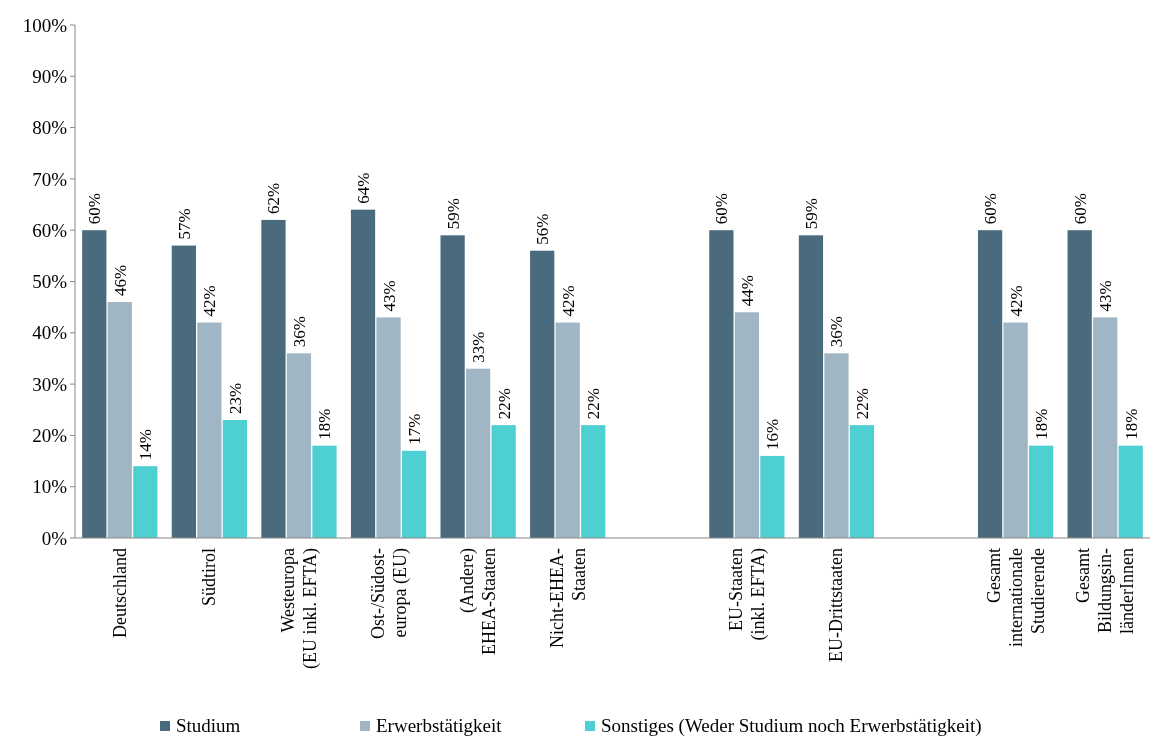  I want to click on data-label: 33%, so click(479, 347).